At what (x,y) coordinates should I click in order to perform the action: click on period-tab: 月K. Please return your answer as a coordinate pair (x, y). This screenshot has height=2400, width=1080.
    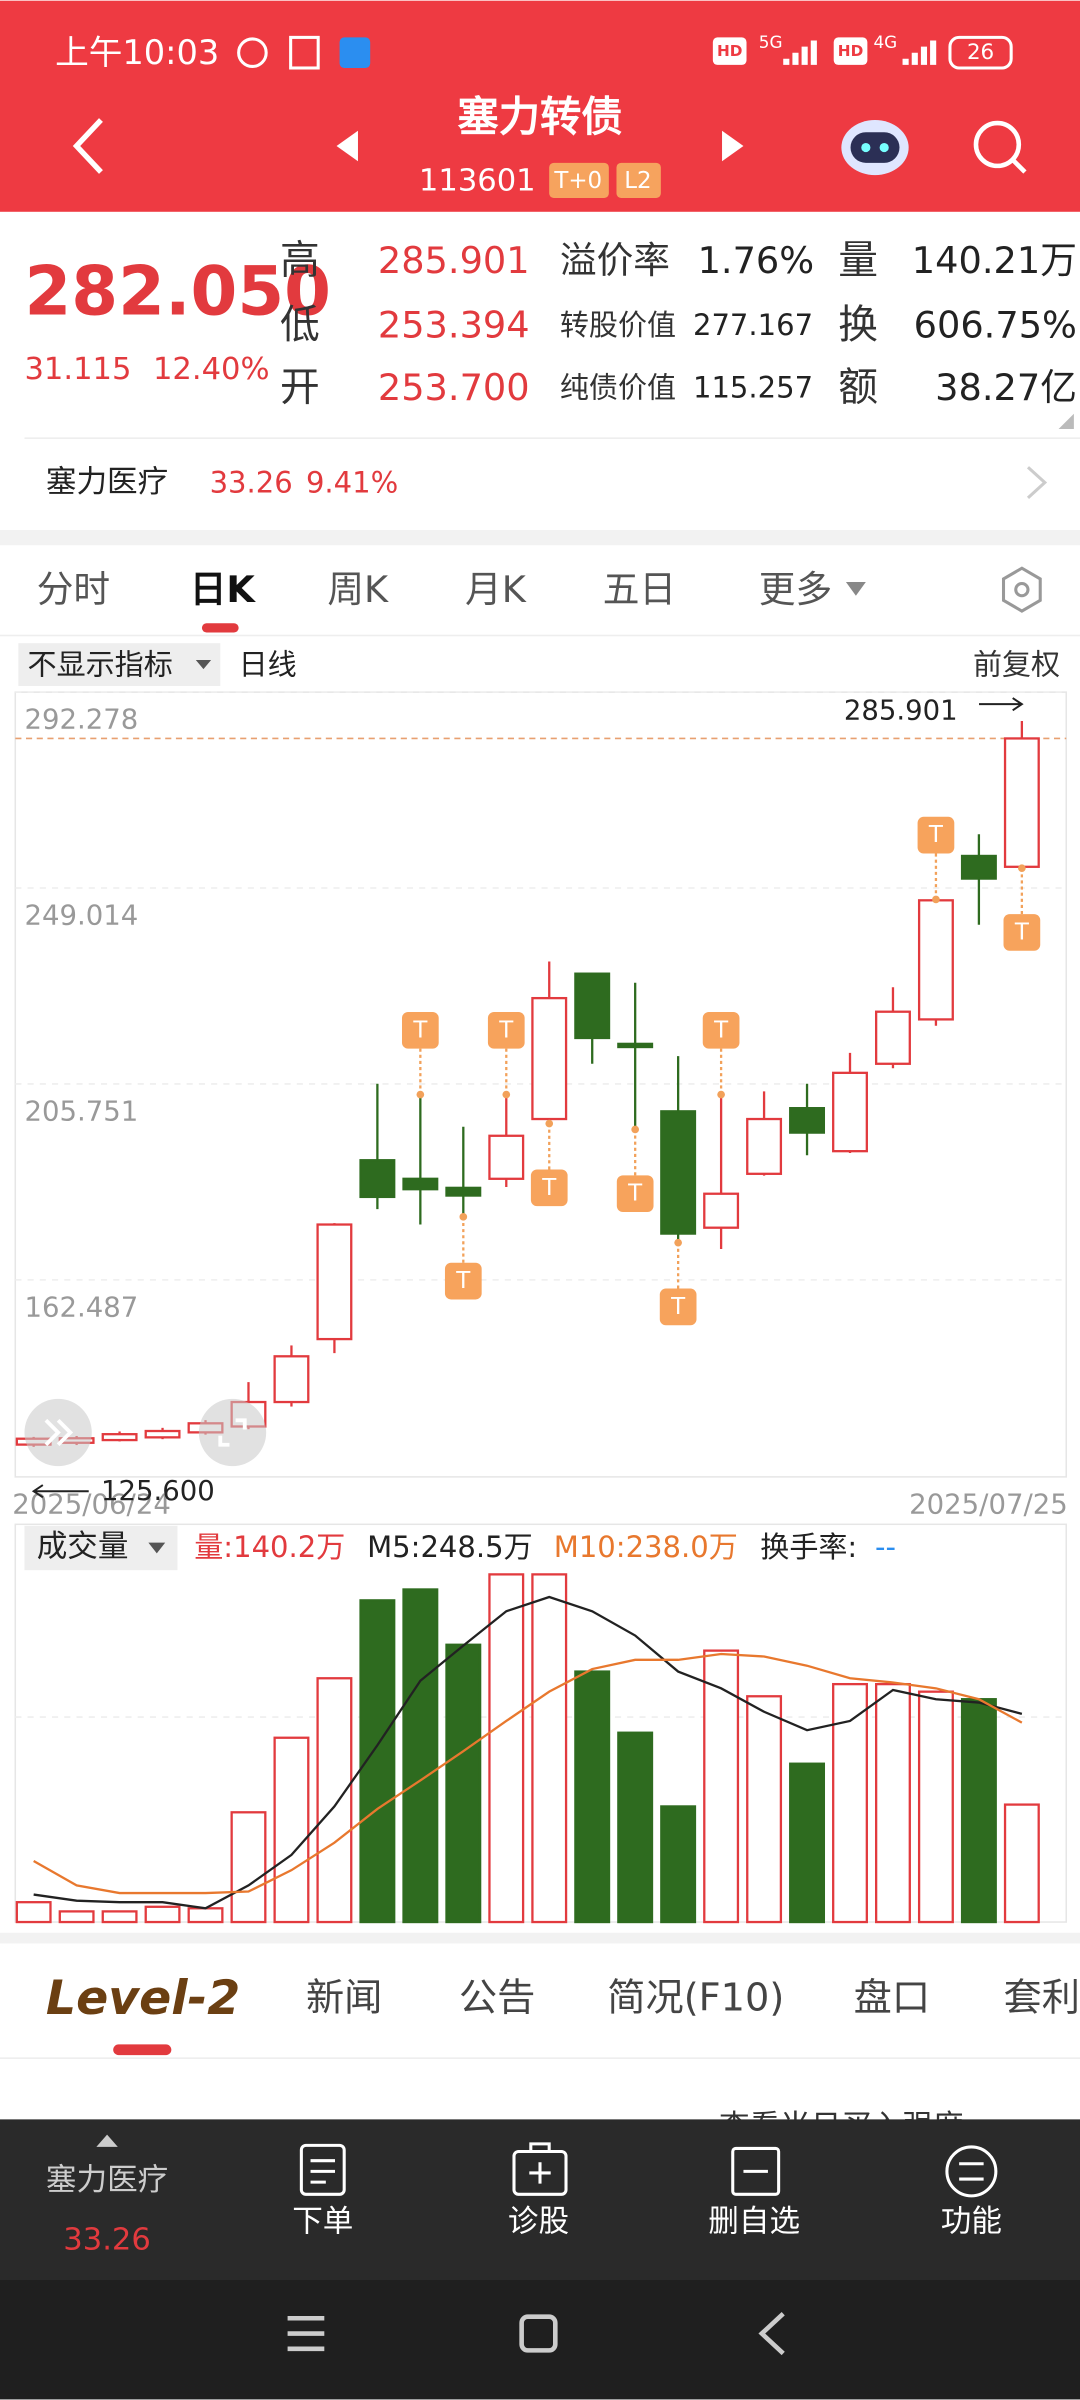
    Looking at the image, I should click on (496, 589).